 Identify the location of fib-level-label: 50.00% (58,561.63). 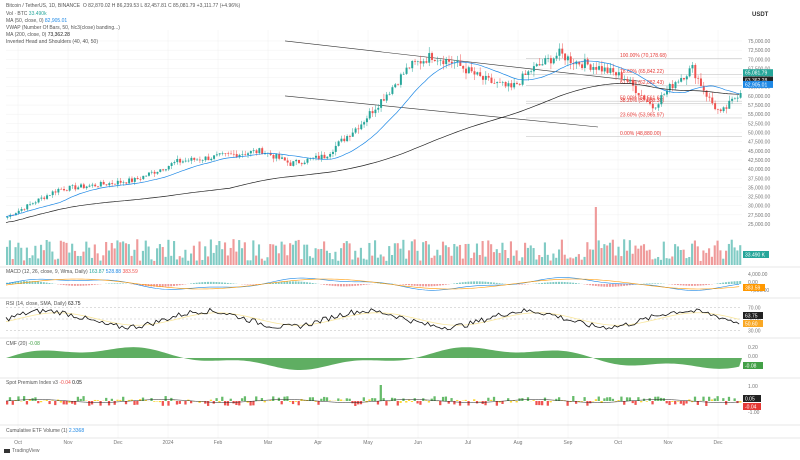
(642, 99).